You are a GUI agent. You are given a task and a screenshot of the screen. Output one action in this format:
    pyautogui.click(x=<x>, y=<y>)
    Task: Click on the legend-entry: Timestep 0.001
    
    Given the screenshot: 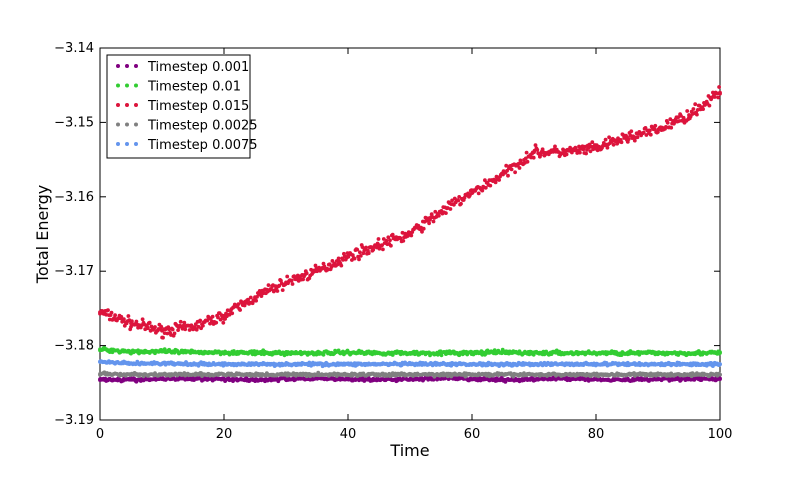 What is the action you would take?
    pyautogui.click(x=182, y=67)
    